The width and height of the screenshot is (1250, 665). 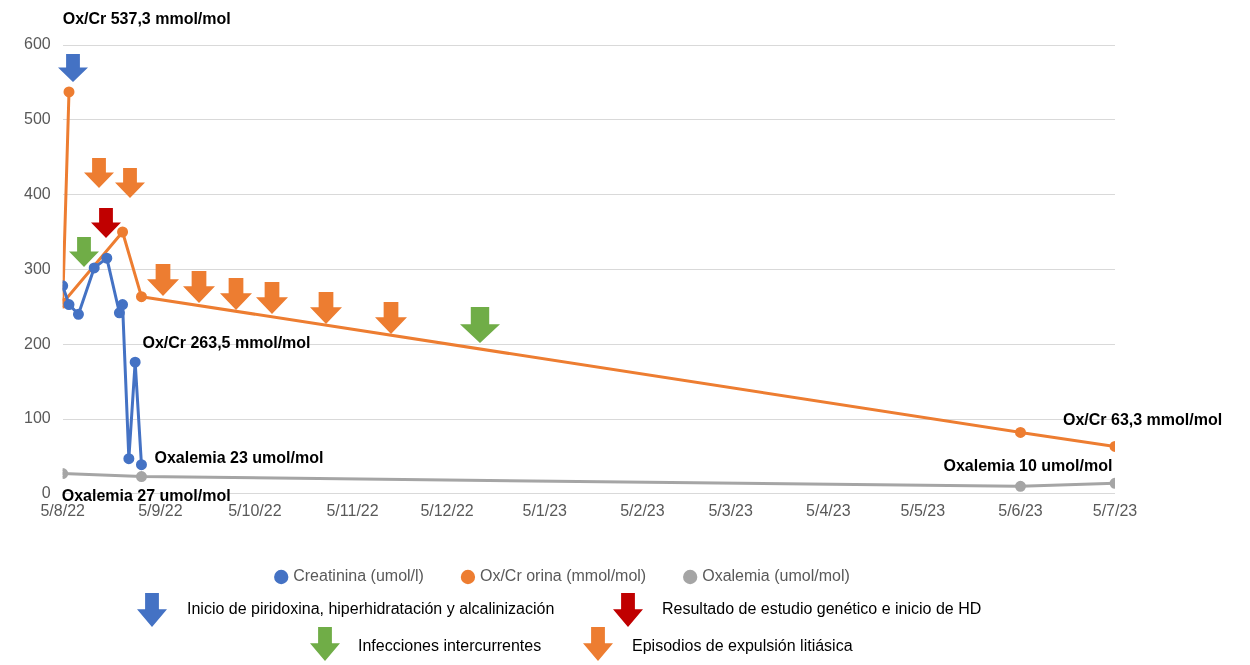 I want to click on y-tick-label: 0, so click(x=46, y=493).